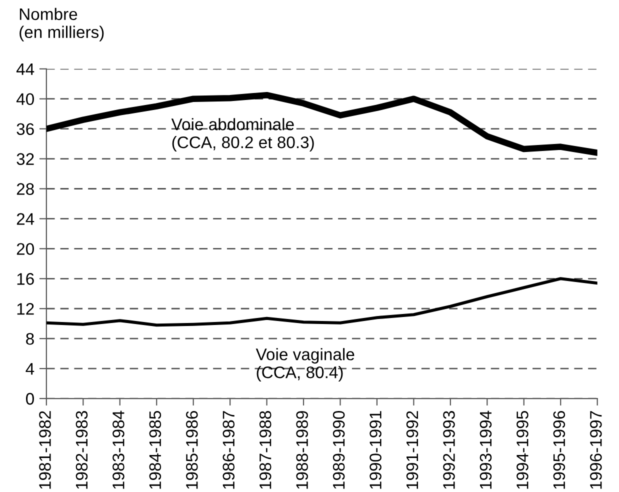 This screenshot has height=492, width=619. I want to click on x-tick-label: 1994-1995, so click(522, 450).